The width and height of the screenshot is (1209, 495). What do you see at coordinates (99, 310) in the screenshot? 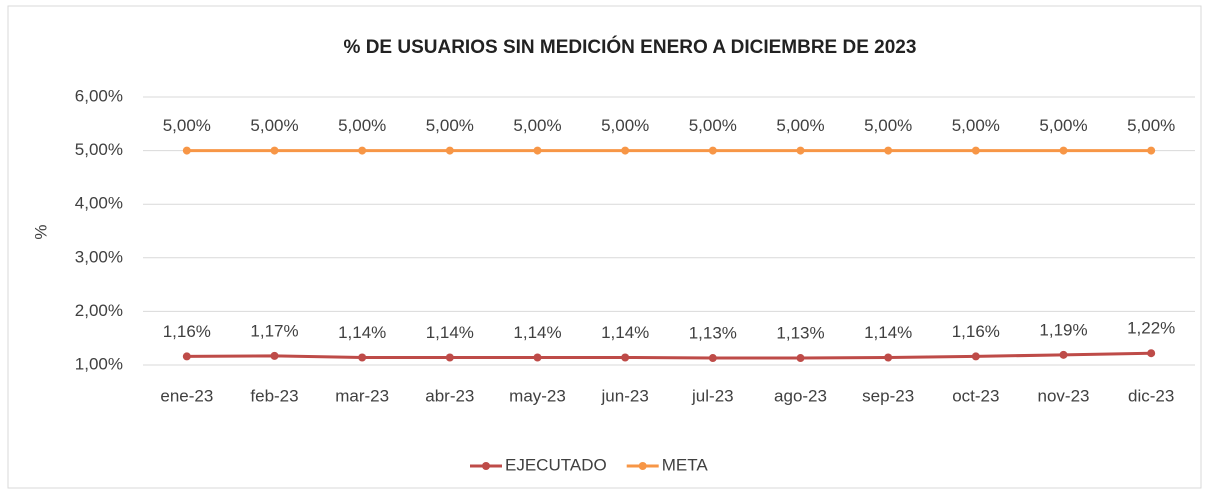
I see `y-tick-label: 2,00%` at bounding box center [99, 310].